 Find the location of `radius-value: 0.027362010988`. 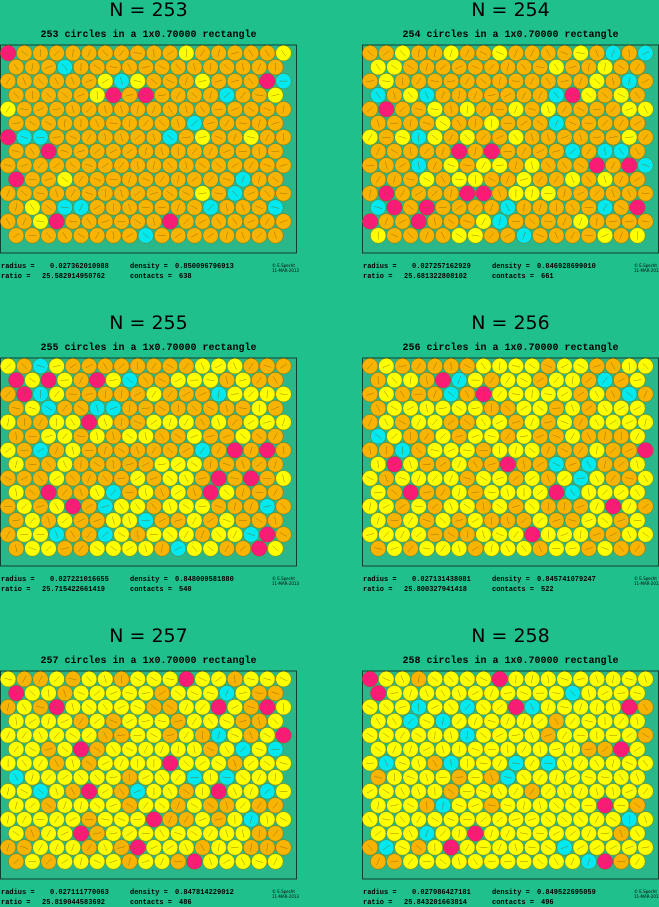

radius-value: 0.027362010988 is located at coordinates (79, 267).